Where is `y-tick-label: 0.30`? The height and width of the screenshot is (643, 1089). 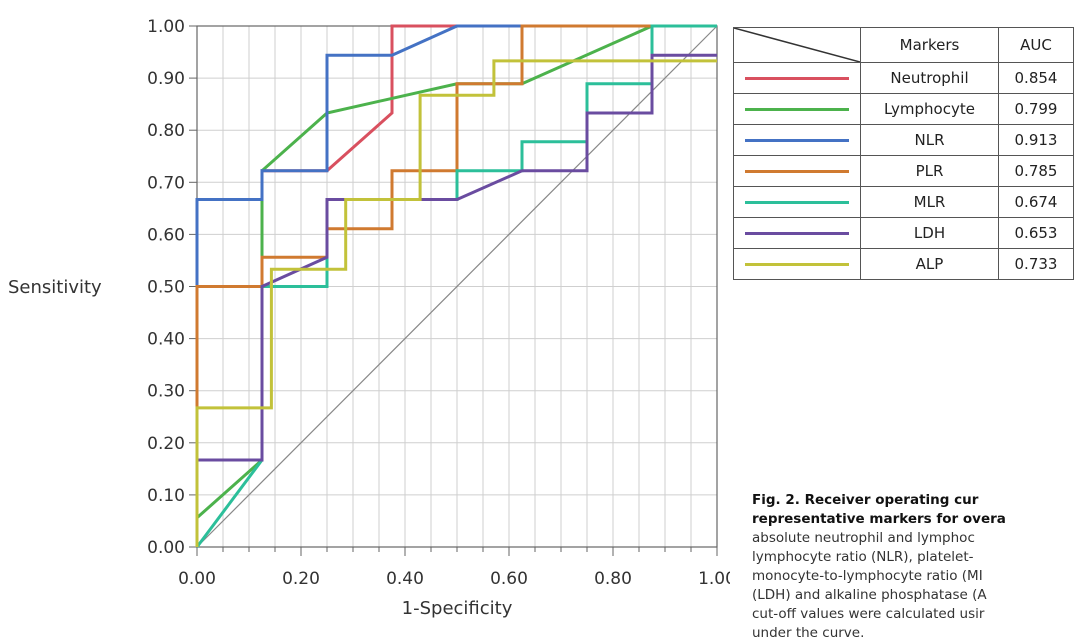
y-tick-label: 0.30 is located at coordinates (166, 392).